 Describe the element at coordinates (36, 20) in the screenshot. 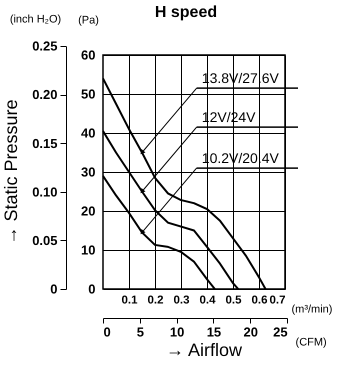

I see `y2-axis-title: (inch H₂O)` at that location.